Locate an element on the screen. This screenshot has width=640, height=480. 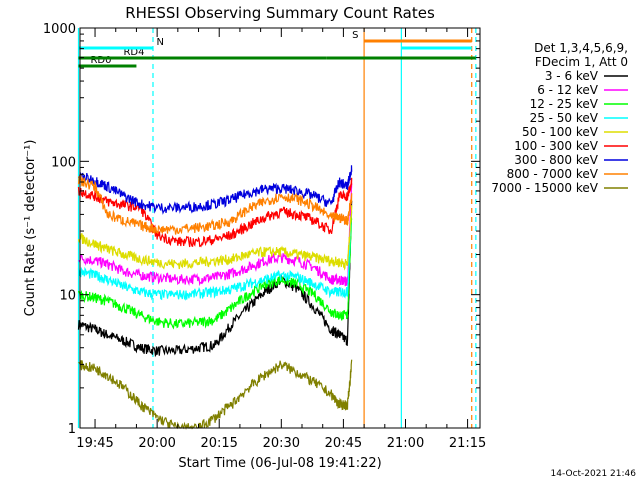
y-tick-label: 1000 is located at coordinates (59, 29).